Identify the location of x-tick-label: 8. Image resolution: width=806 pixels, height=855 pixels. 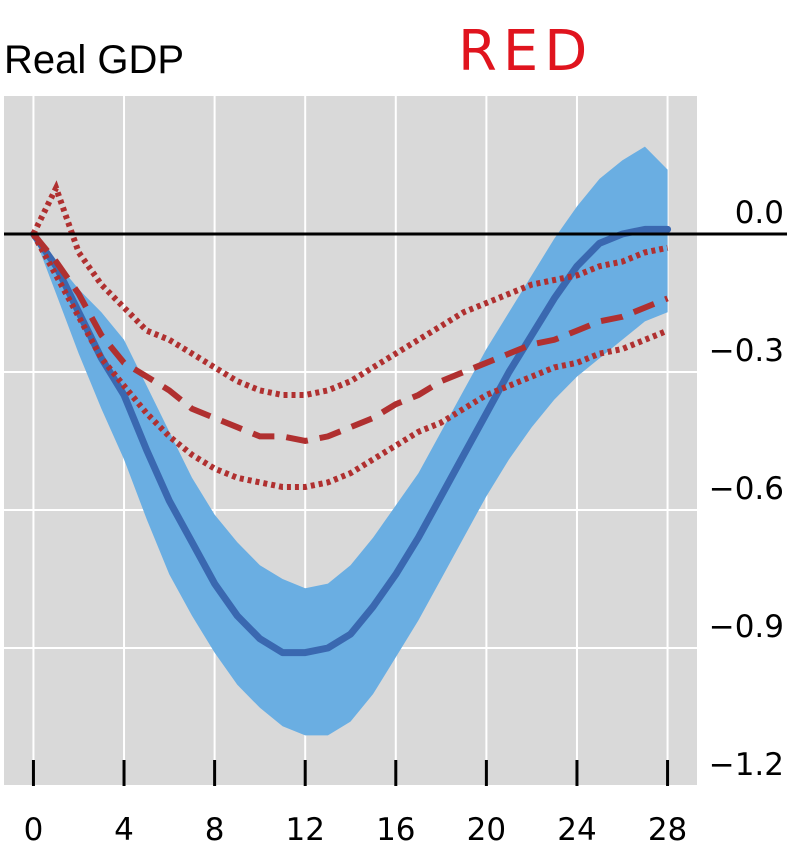
(215, 830).